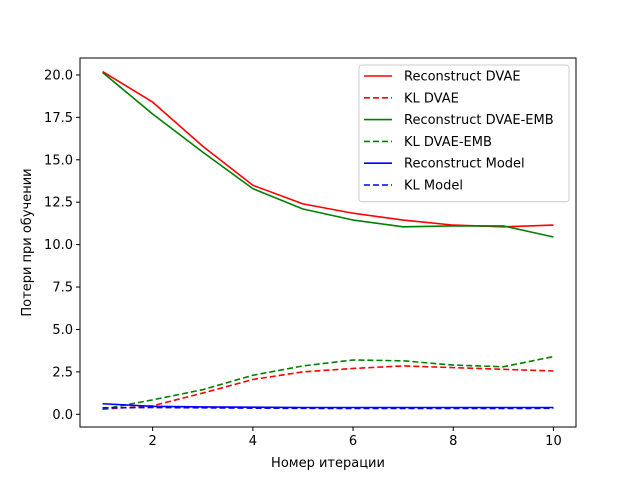  Describe the element at coordinates (27, 242) in the screenshot. I see `y-axis-label: Потери при обучении` at that location.